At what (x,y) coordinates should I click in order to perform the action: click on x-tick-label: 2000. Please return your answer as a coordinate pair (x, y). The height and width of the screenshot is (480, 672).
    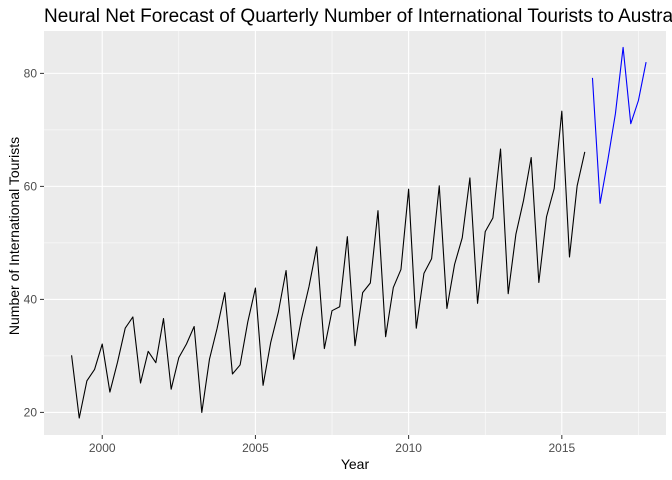
    Looking at the image, I should click on (102, 448).